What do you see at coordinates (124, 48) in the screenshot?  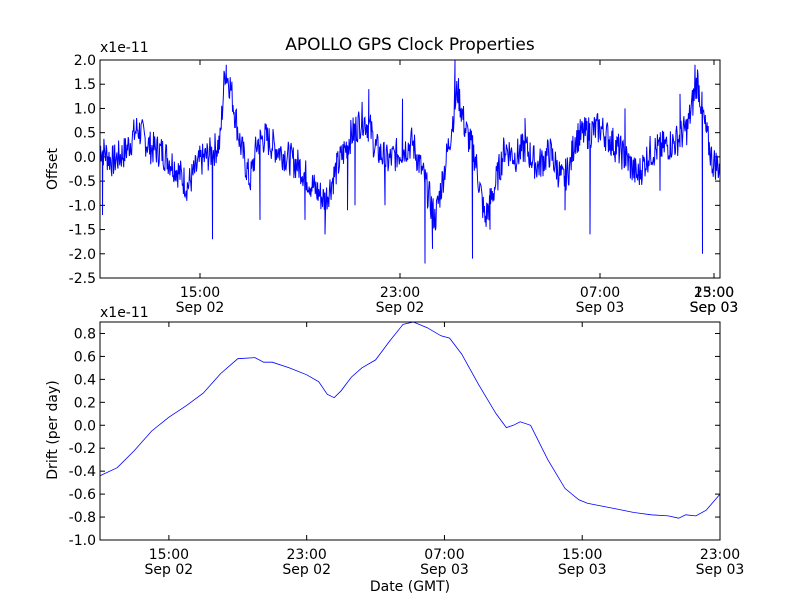 I see `offset-scale-label: x1e-11` at bounding box center [124, 48].